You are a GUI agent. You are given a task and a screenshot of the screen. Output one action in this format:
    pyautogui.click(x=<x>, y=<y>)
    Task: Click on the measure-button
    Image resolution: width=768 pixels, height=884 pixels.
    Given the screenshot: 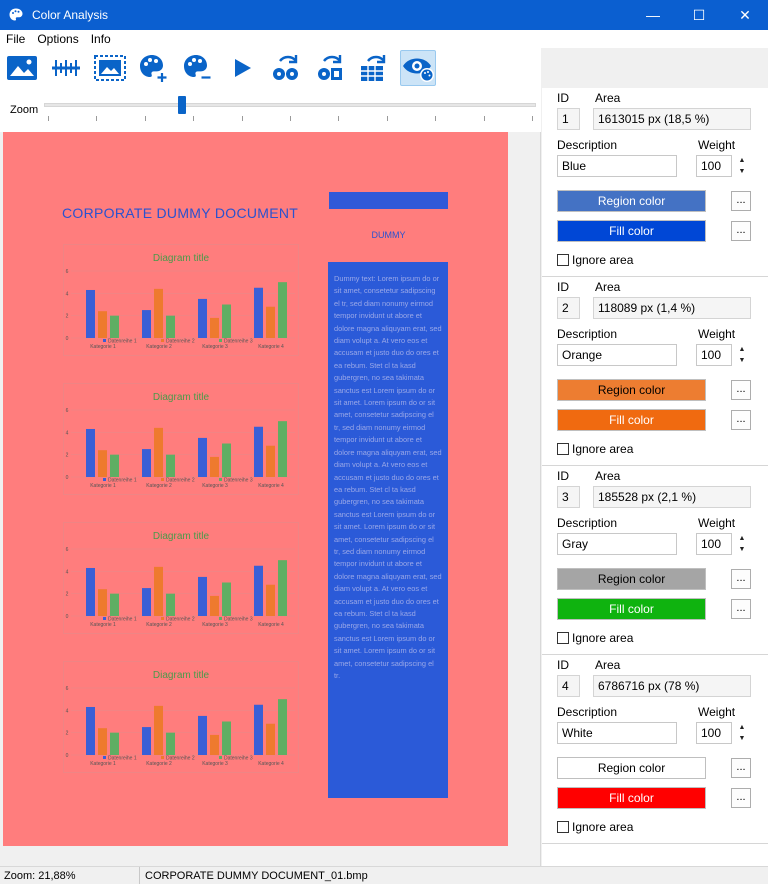 What is the action you would take?
    pyautogui.click(x=66, y=68)
    